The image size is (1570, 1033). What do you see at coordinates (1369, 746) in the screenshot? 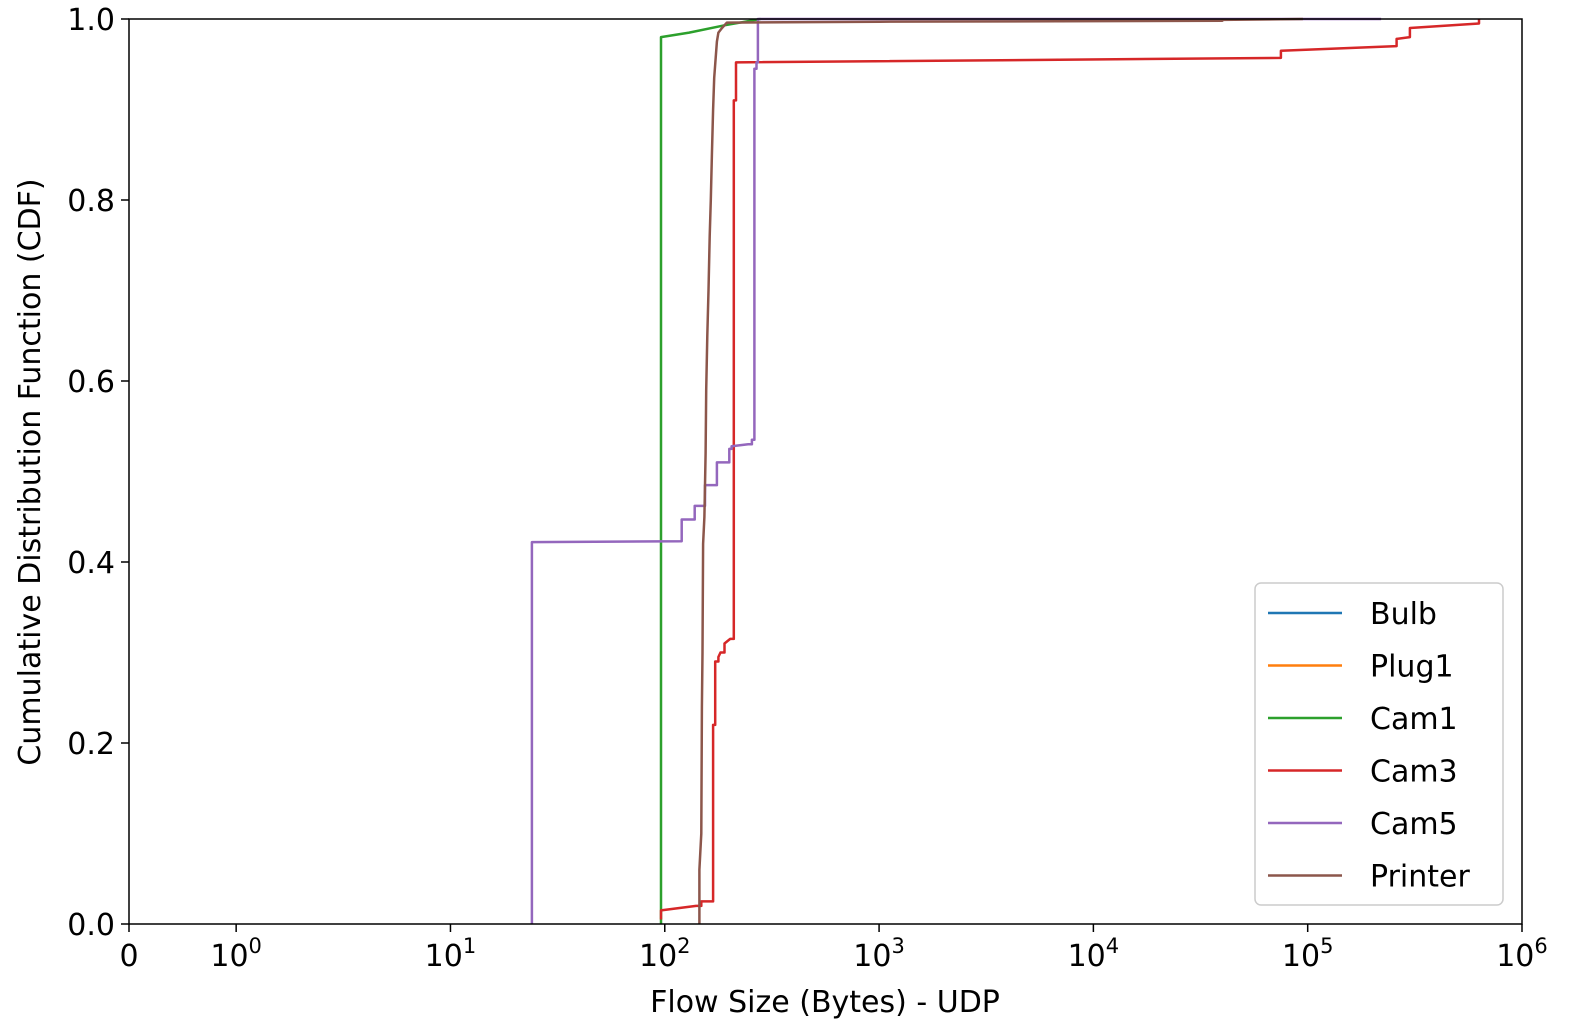
I see `legend-items: Bulb Plug1 Cam1 Cam3 Cam5 Printer` at bounding box center [1369, 746].